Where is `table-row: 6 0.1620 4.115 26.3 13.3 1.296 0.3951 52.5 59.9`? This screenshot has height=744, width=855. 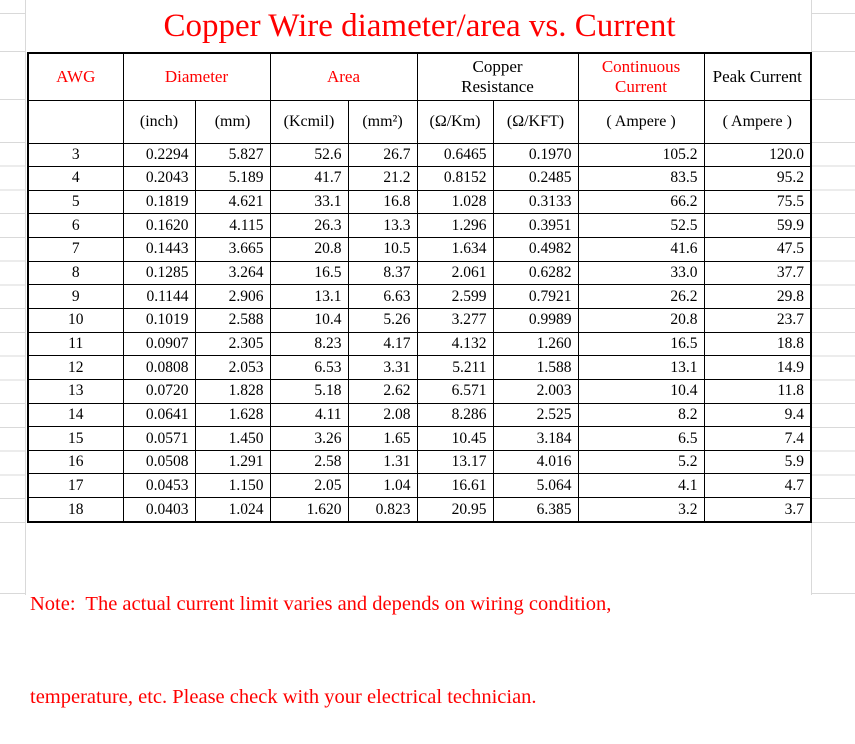 table-row: 6 0.1620 4.115 26.3 13.3 1.296 0.3951 52.5 59.9 is located at coordinates (419, 226).